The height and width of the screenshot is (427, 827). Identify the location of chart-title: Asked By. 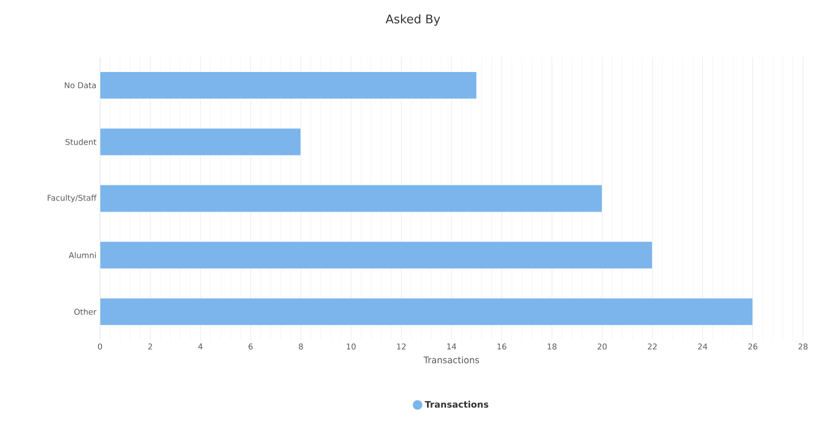
(413, 20).